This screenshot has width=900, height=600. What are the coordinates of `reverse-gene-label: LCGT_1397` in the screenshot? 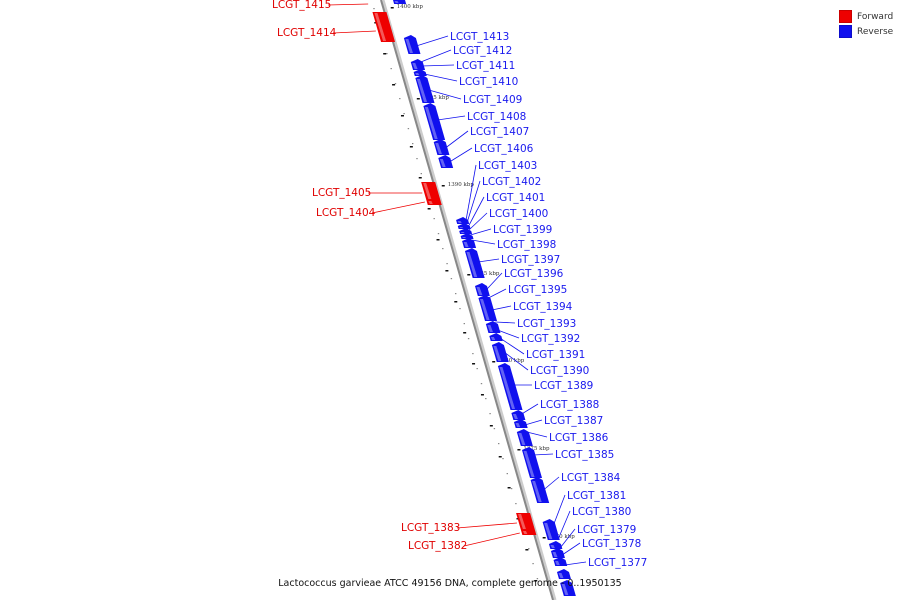 It's located at (530, 260).